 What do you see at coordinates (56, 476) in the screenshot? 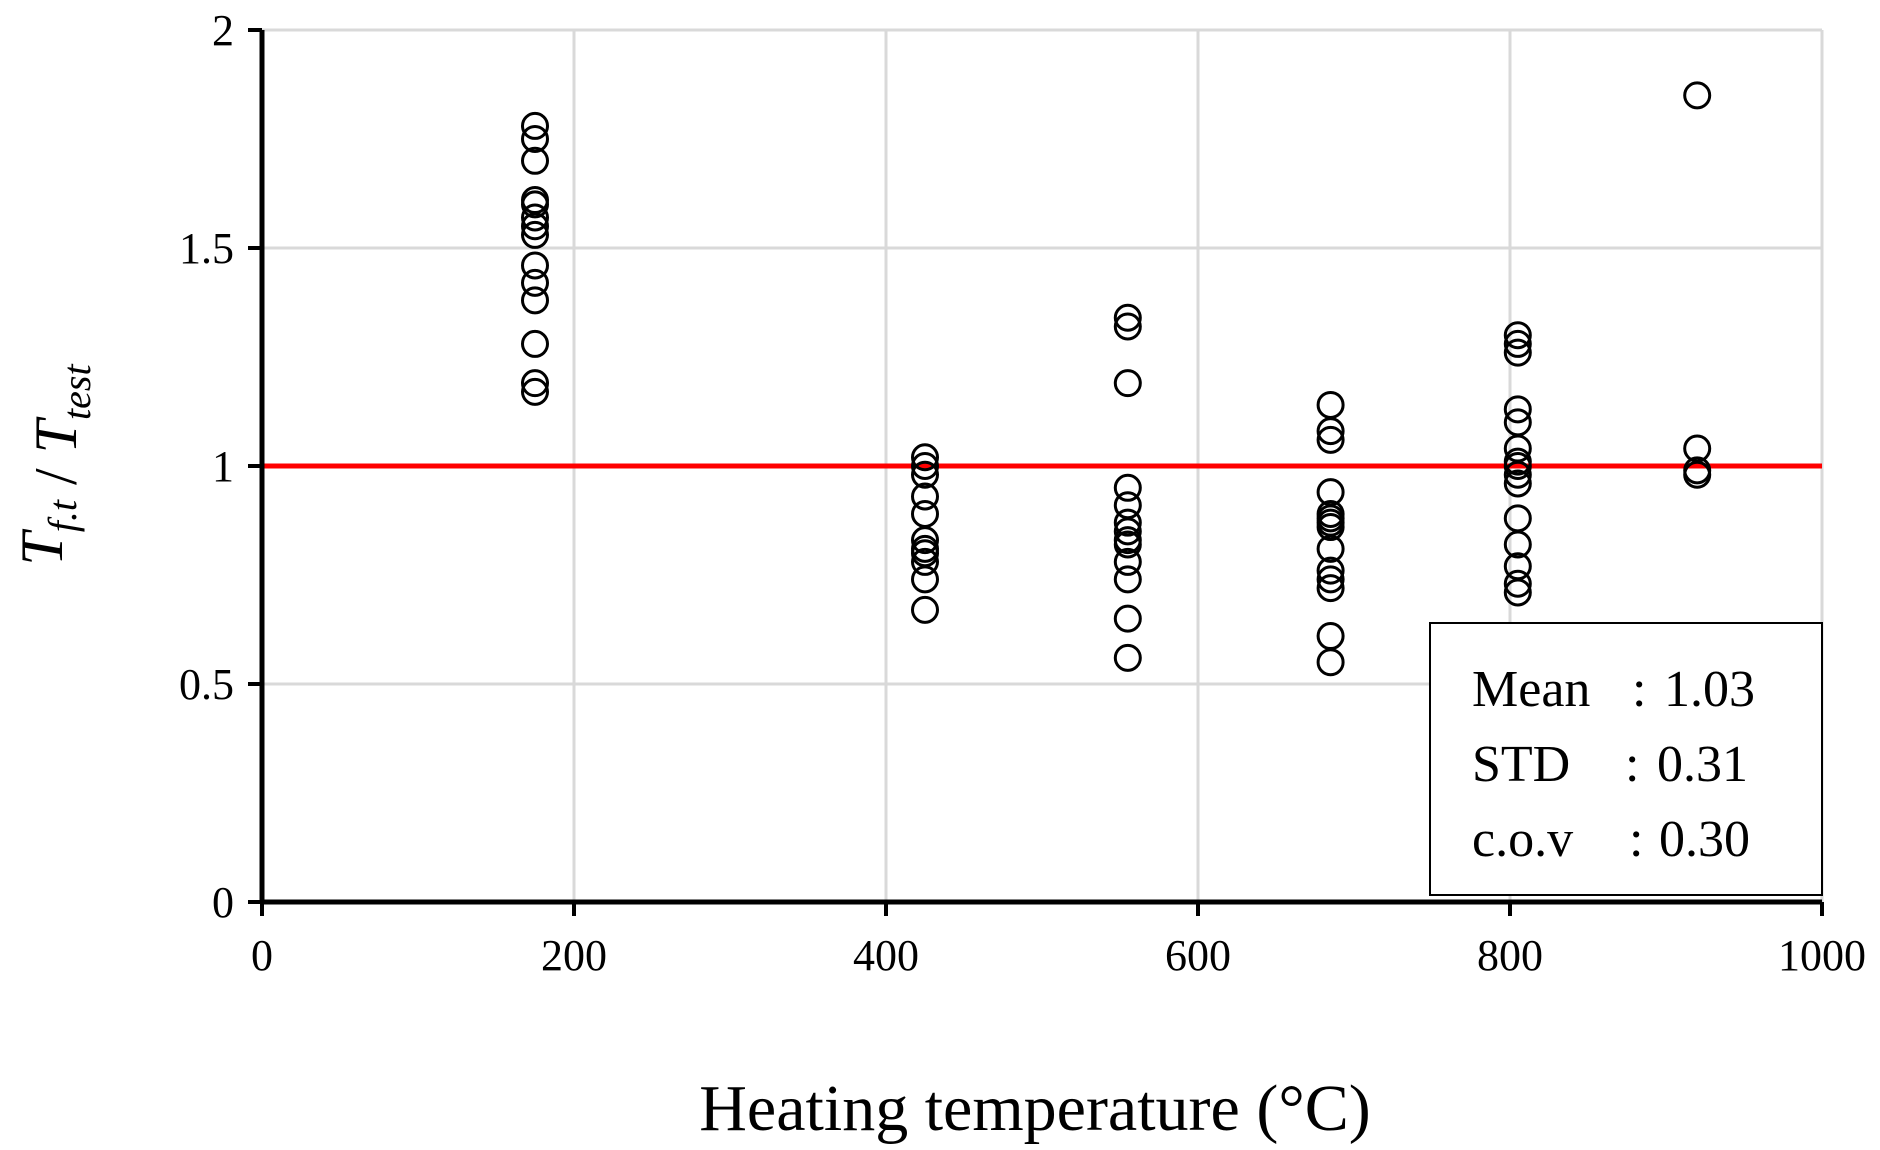
I see `y-axis-title-part: /` at bounding box center [56, 476].